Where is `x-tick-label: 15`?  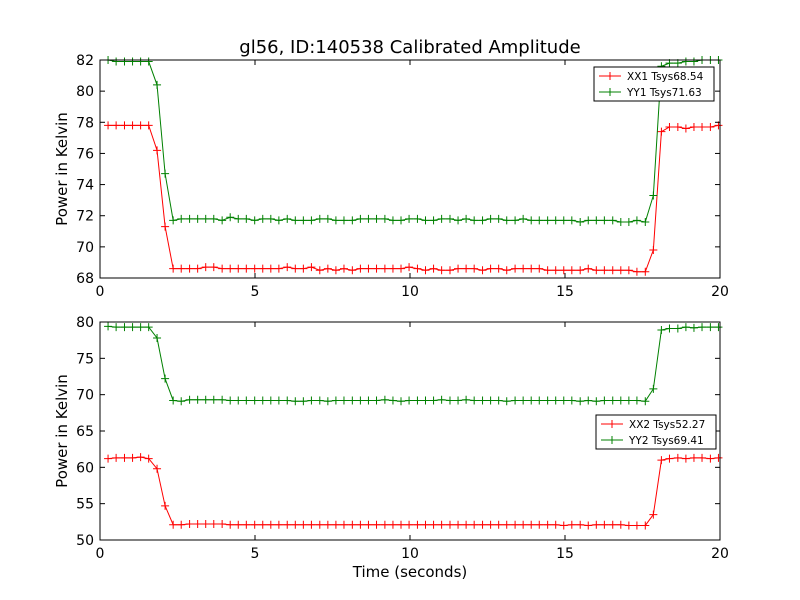 x-tick-label: 15 is located at coordinates (565, 292).